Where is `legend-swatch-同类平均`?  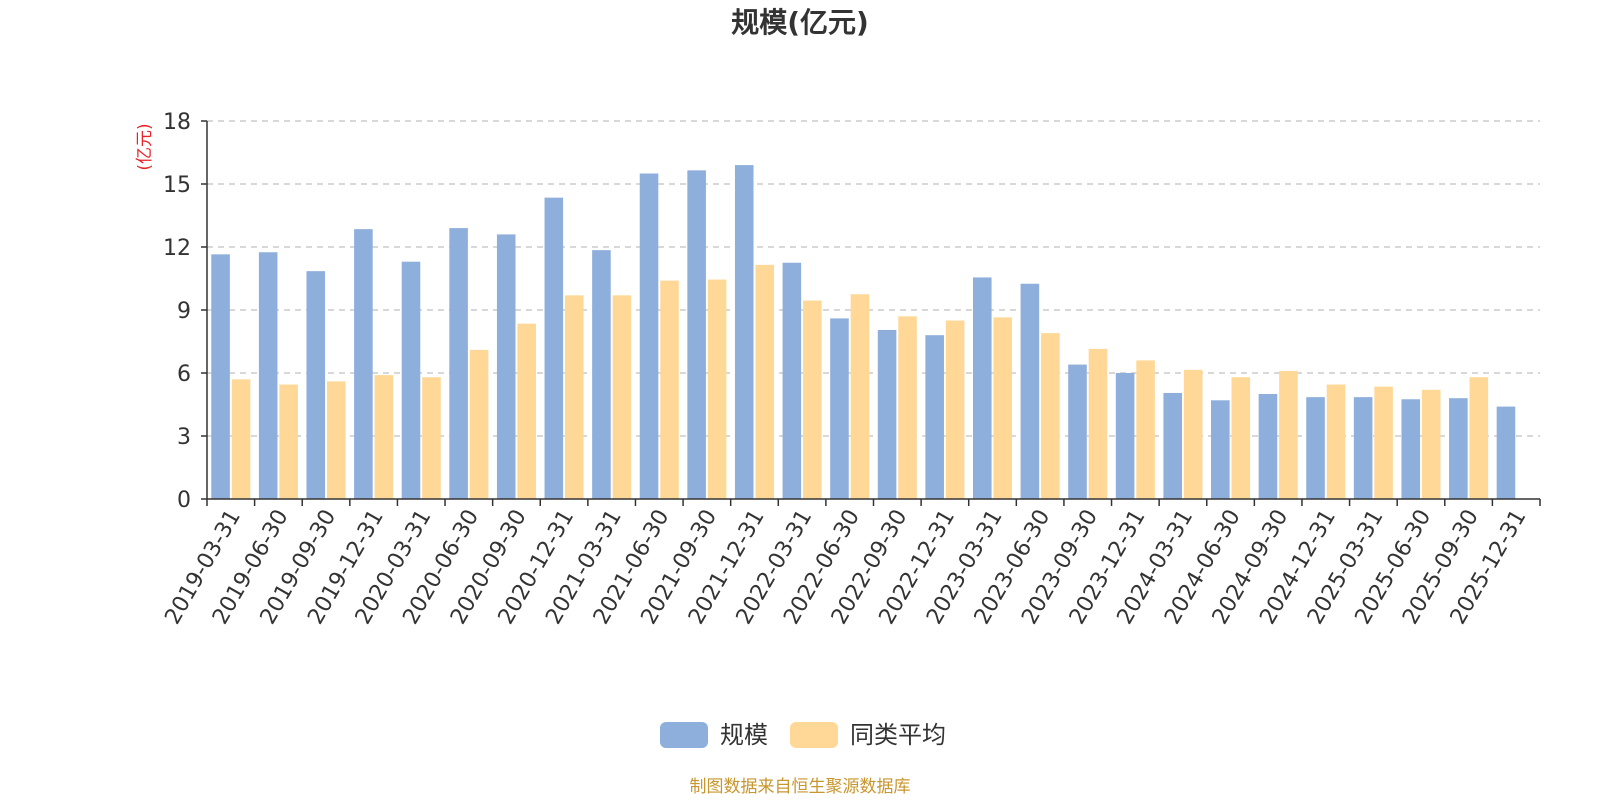
legend-swatch-同类平均 is located at coordinates (814, 735).